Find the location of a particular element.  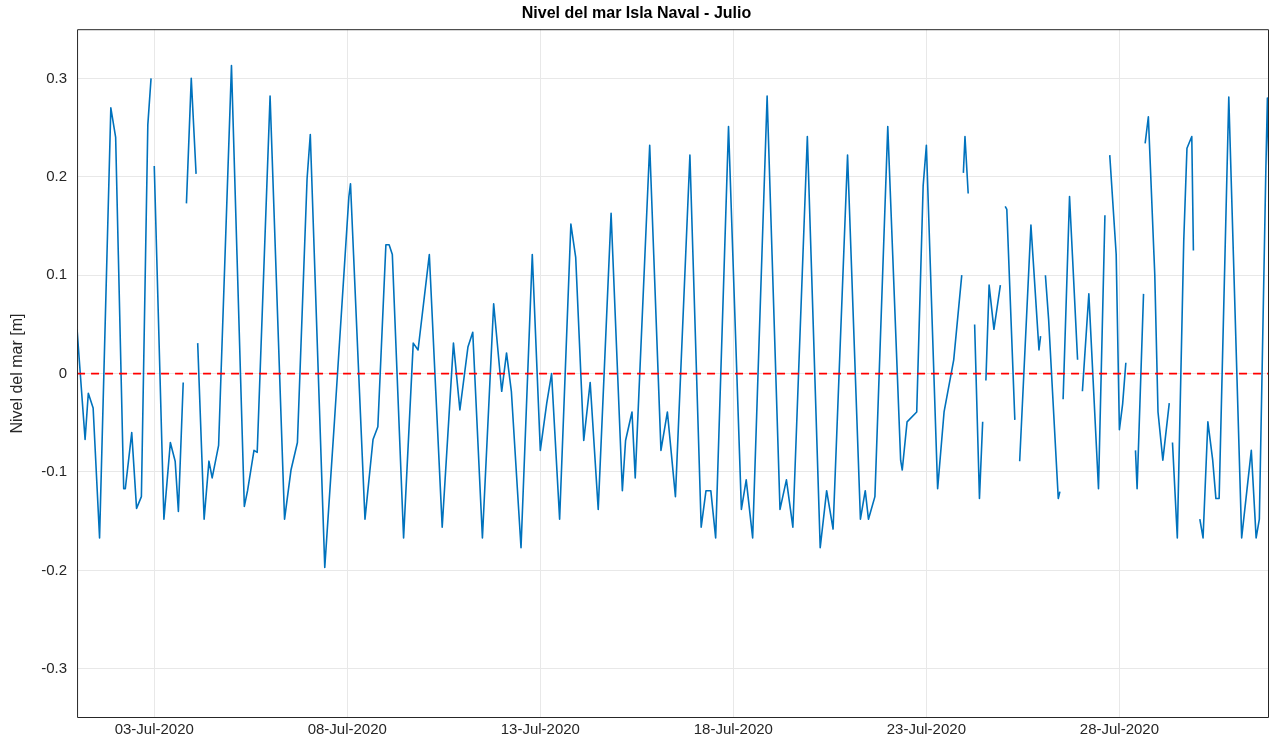

x-tick-label: 23-Jul-2020 is located at coordinates (926, 729).